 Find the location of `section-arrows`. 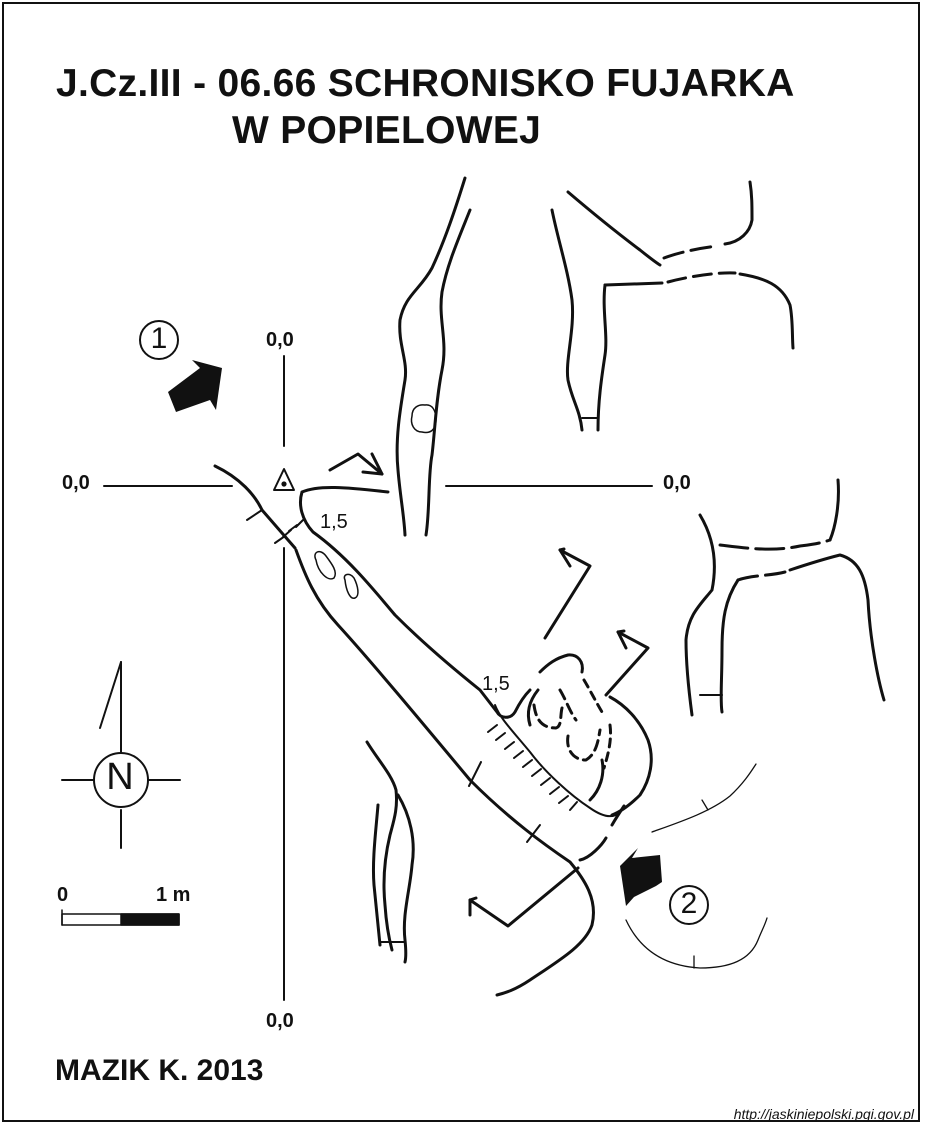

section-arrows is located at coordinates (489, 690).